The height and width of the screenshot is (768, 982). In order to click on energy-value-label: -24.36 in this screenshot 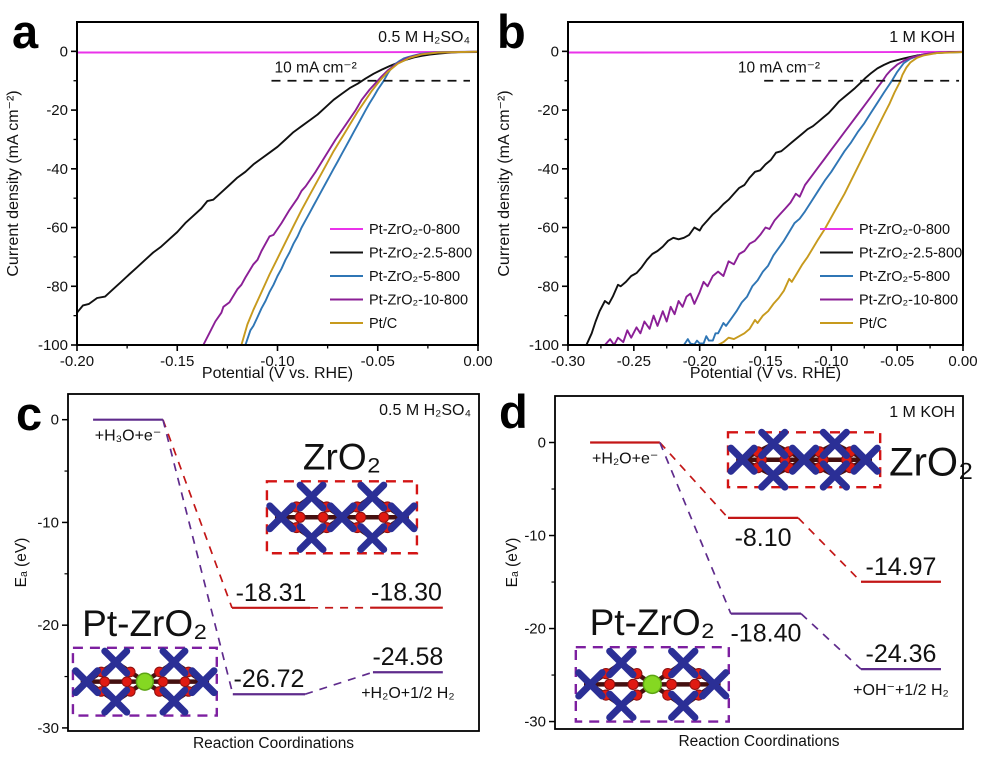, I will do `click(901, 654)`.